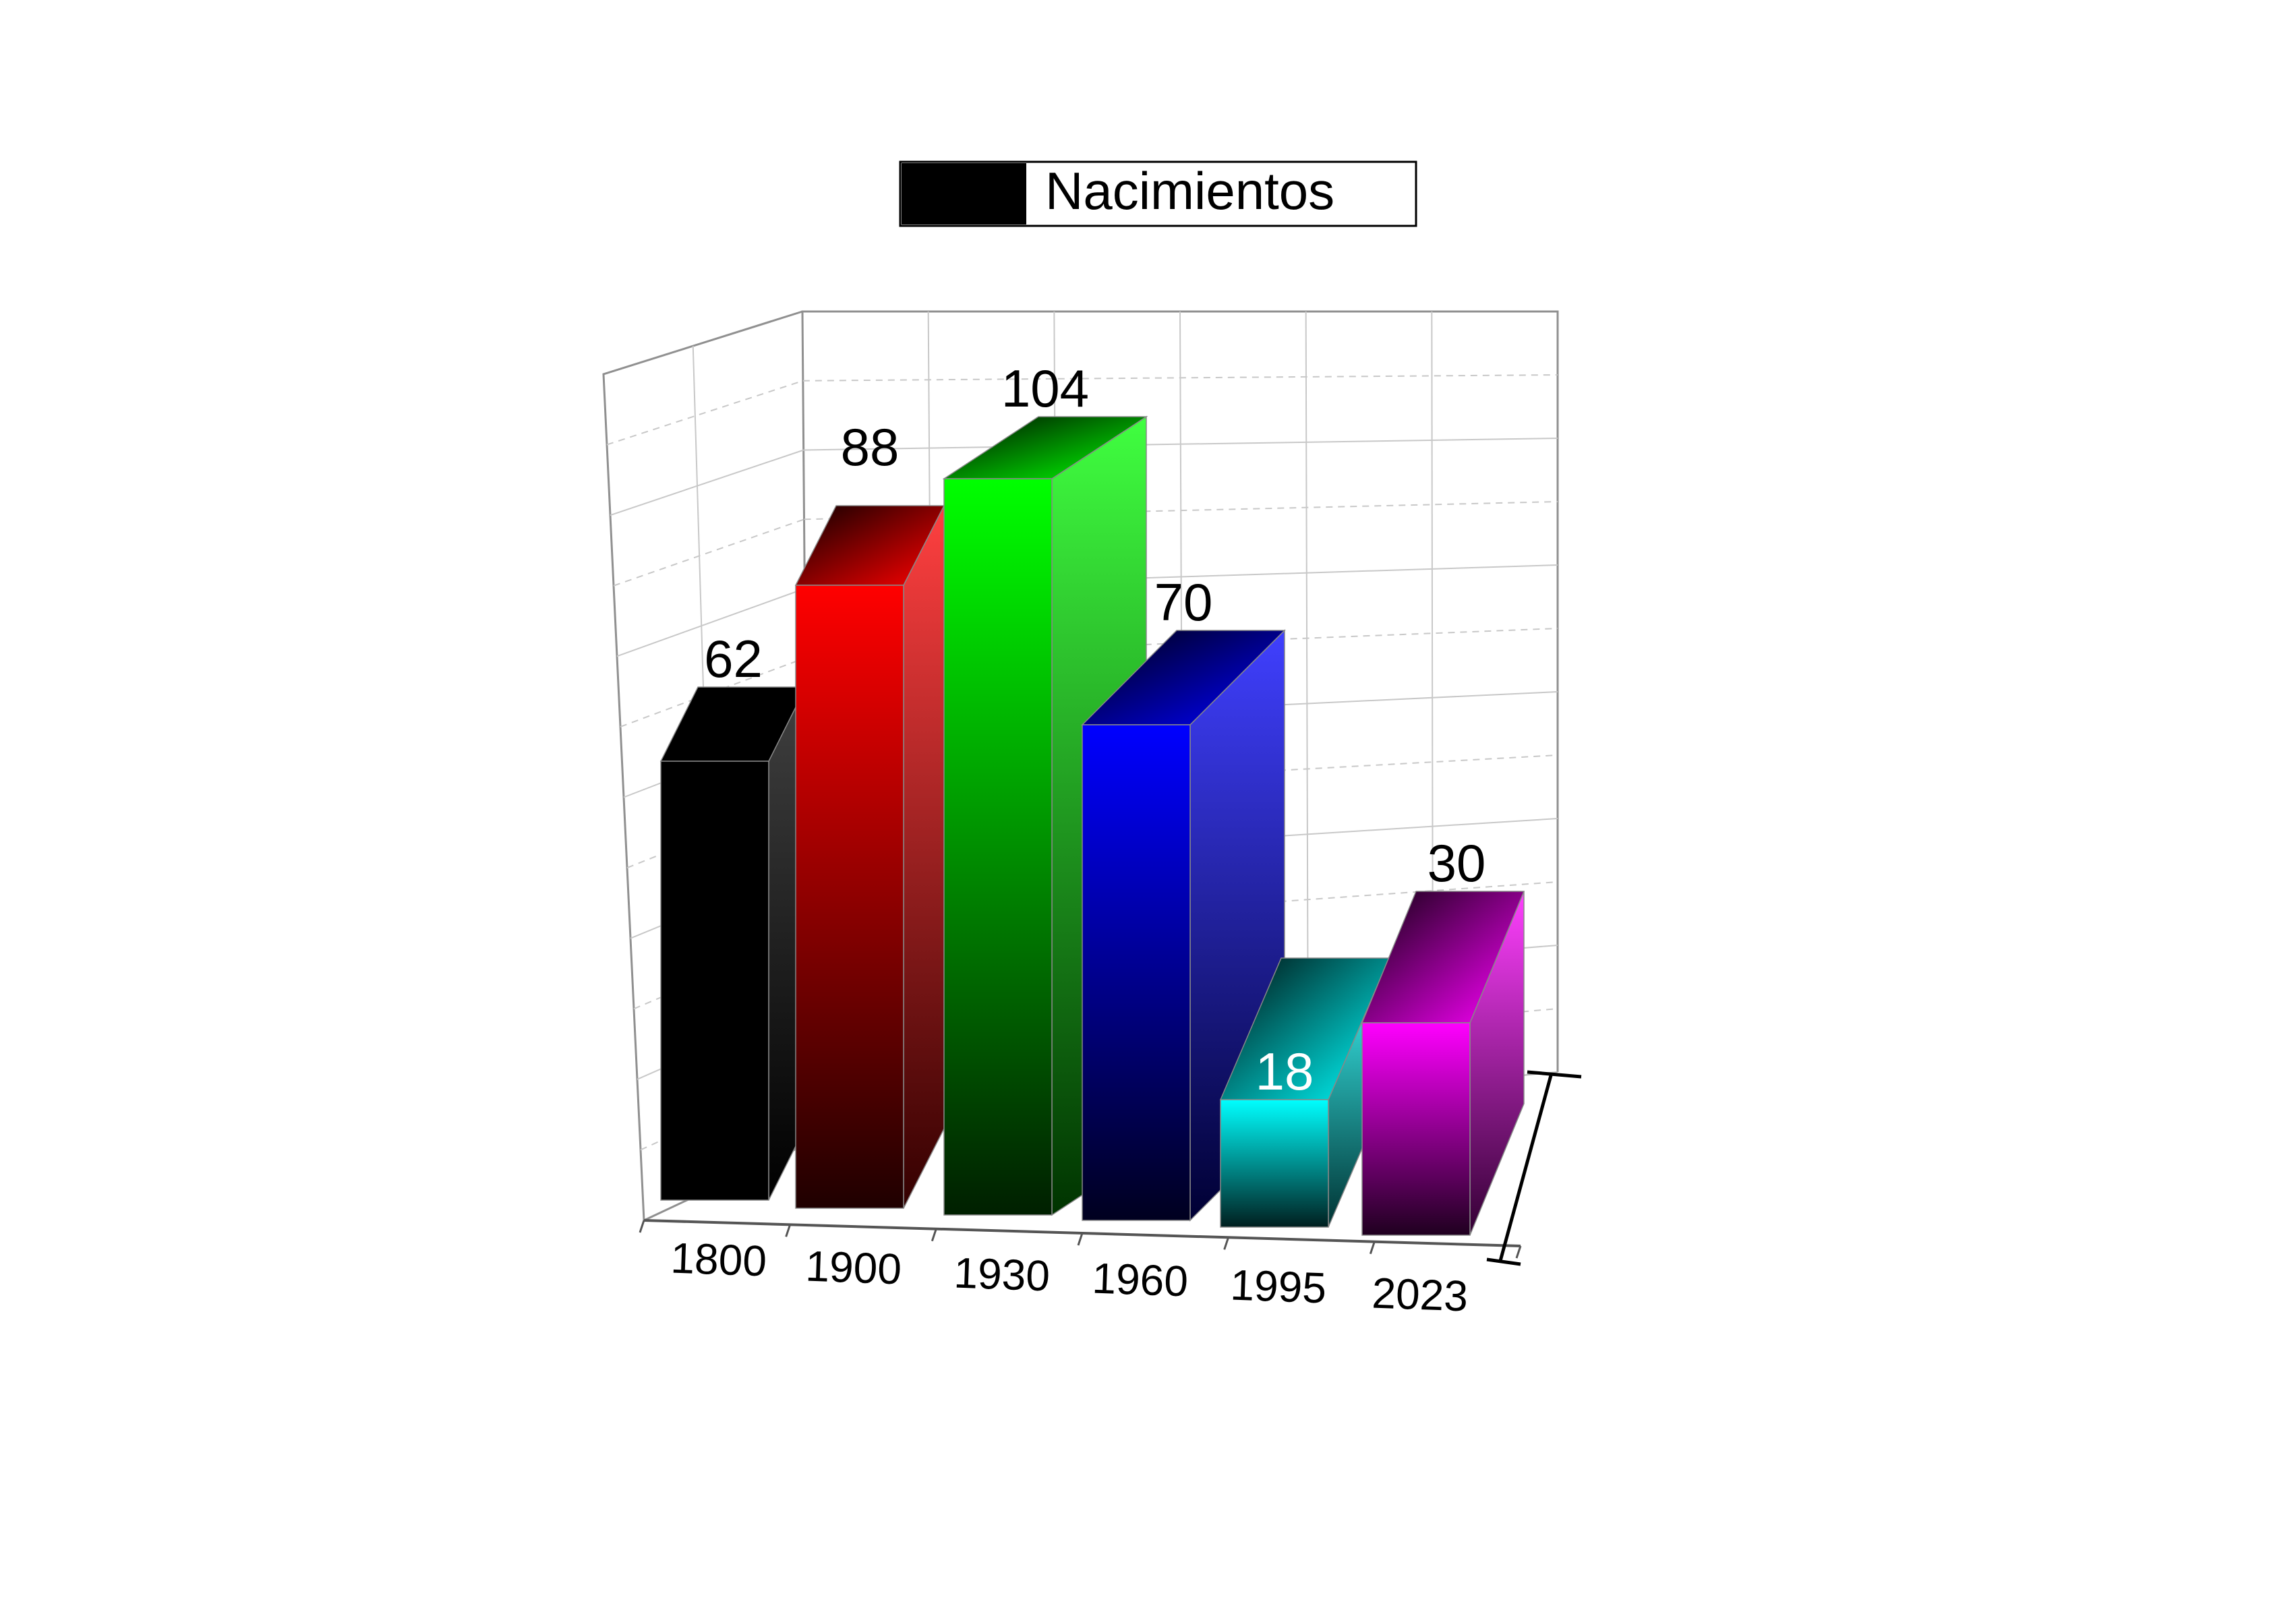 This screenshot has height=1604, width=2296. I want to click on bar-1930, so click(1045, 815).